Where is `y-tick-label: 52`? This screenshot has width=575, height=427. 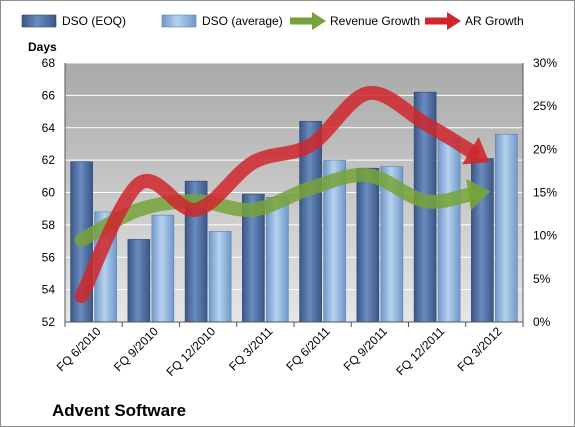 y-tick-label: 52 is located at coordinates (49, 322).